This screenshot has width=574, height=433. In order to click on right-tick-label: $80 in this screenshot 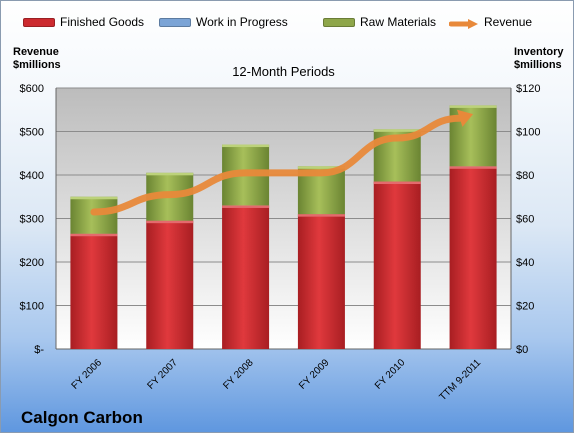, I will do `click(525, 176)`.